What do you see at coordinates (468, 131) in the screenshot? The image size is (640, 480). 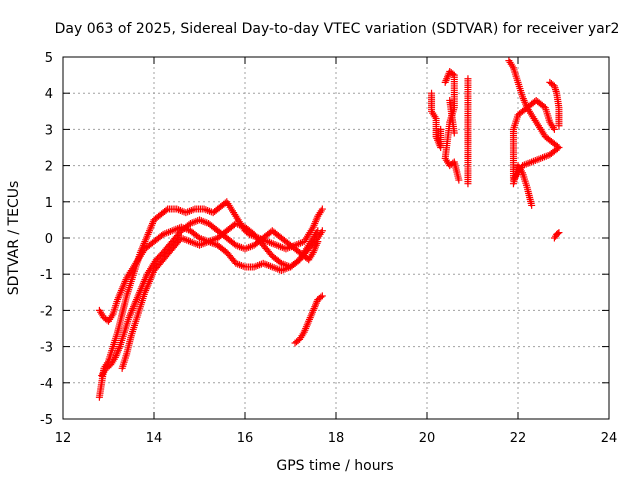 I see `series-track-g` at bounding box center [468, 131].